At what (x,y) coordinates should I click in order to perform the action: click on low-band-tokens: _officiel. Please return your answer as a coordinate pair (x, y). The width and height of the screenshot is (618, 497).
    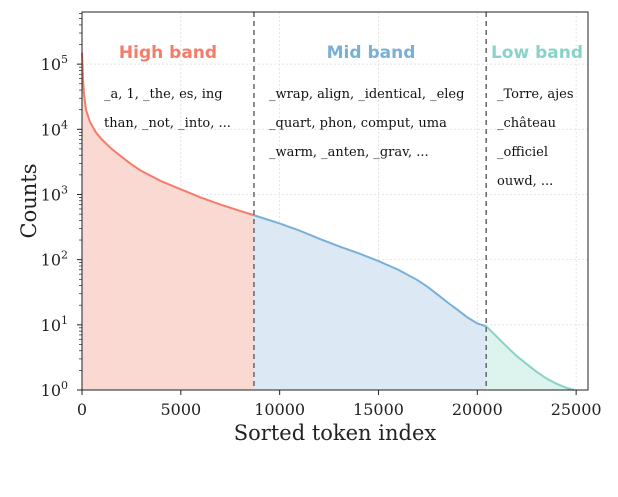
    Looking at the image, I should click on (522, 152).